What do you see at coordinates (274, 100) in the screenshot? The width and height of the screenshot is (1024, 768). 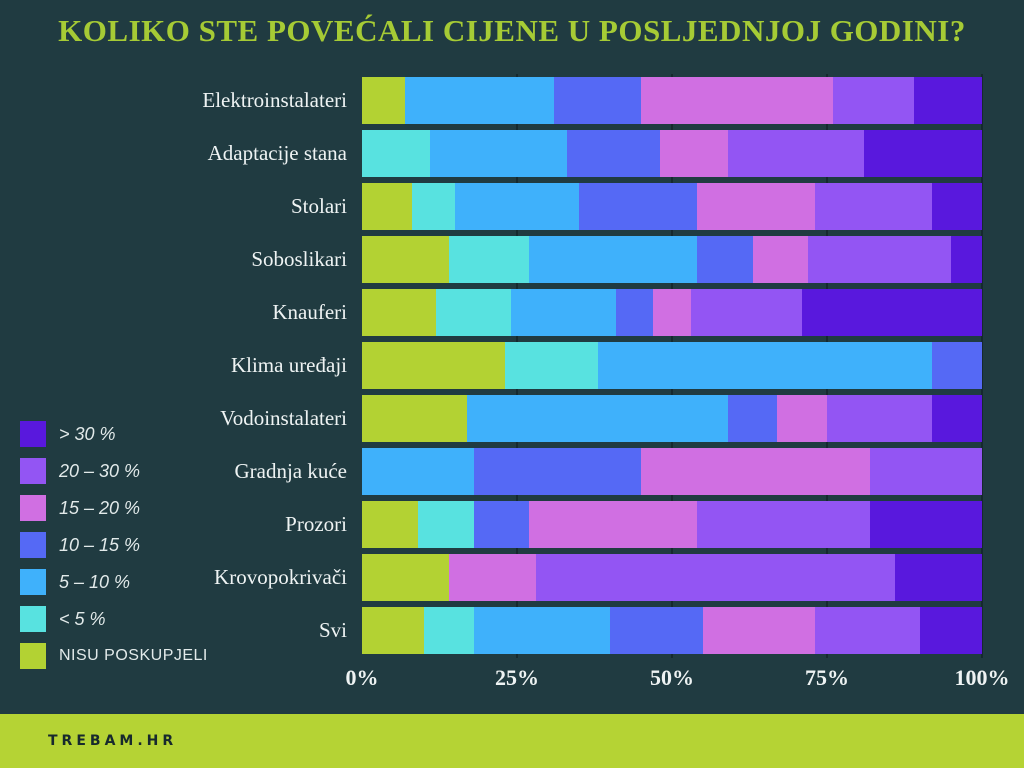 I see `category-label: Elektroinstalateri` at bounding box center [274, 100].